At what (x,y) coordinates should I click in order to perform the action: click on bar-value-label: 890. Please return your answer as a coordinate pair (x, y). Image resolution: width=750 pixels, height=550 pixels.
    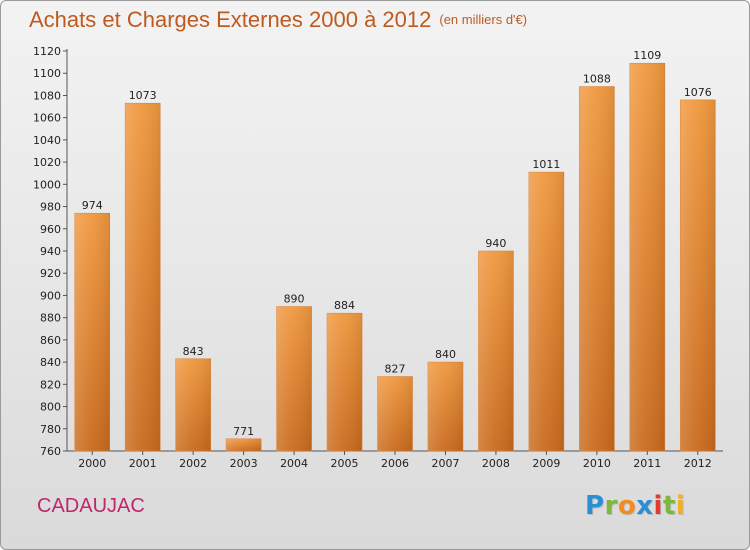
    Looking at the image, I should click on (294, 299).